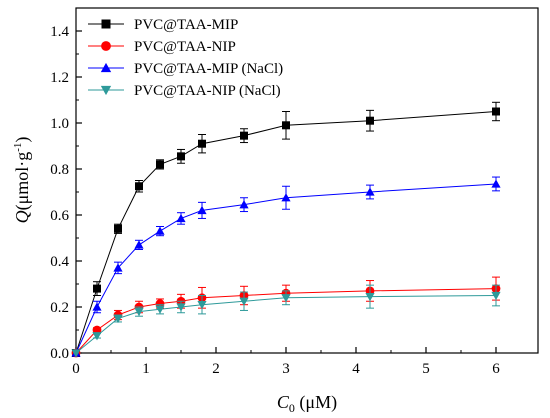  What do you see at coordinates (426, 369) in the screenshot?
I see `x-tick-label: 5` at bounding box center [426, 369].